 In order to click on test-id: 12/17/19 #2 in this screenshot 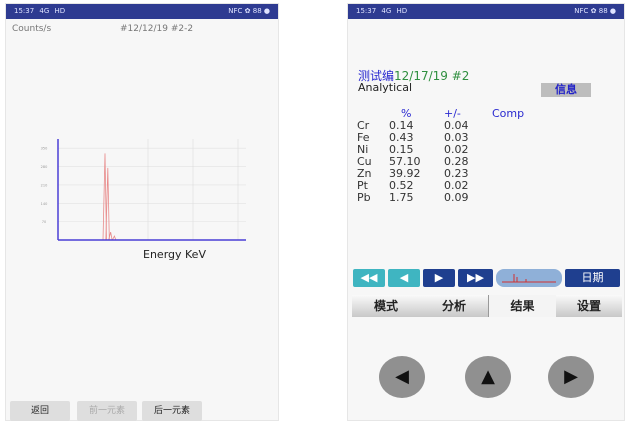, I will do `click(432, 76)`.